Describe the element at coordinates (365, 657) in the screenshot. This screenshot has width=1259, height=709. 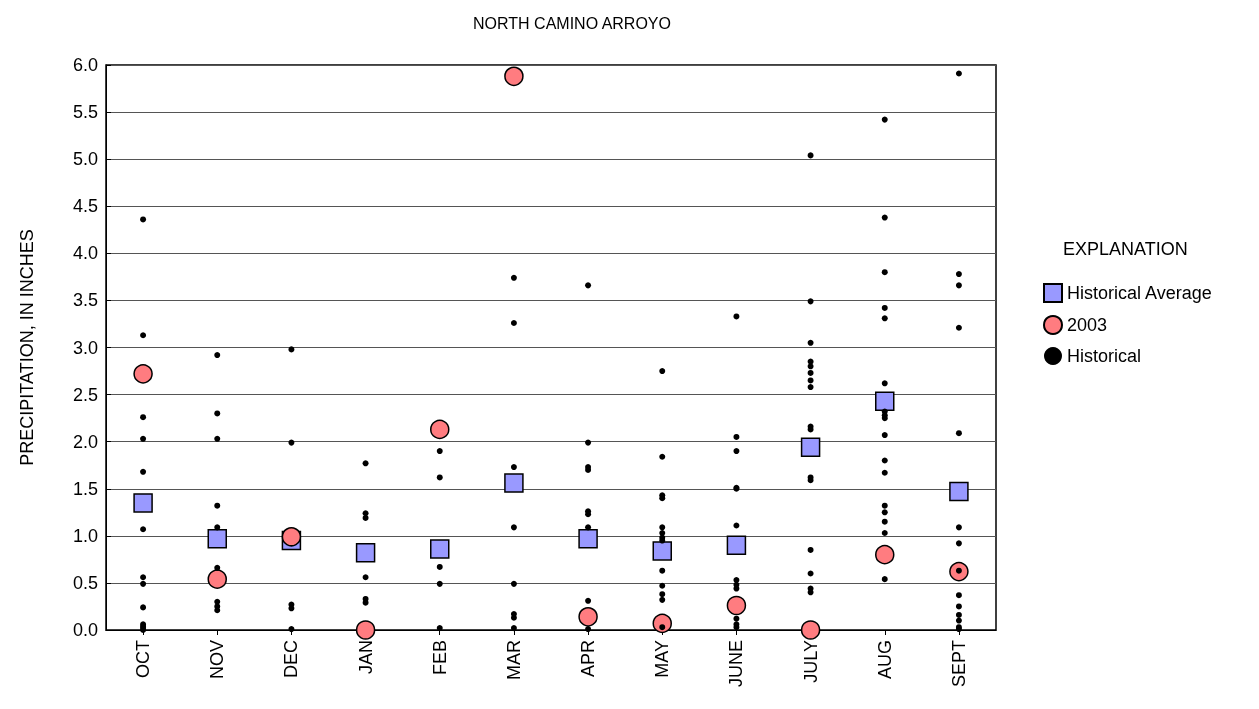
I see `x-tick-label: JAN` at that location.